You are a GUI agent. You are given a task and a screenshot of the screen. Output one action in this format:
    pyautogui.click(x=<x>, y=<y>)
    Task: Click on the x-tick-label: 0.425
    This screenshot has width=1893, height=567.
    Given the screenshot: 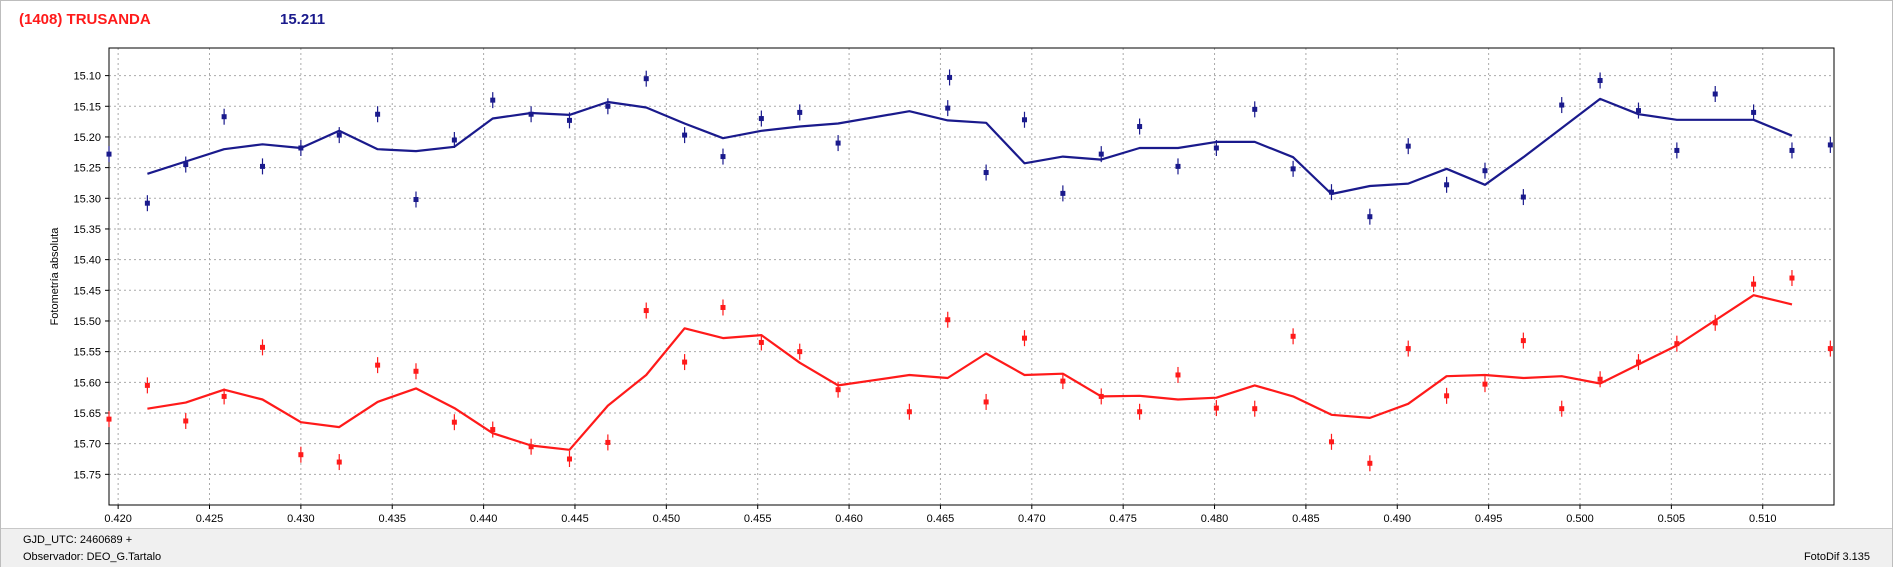 What is the action you would take?
    pyautogui.click(x=210, y=519)
    